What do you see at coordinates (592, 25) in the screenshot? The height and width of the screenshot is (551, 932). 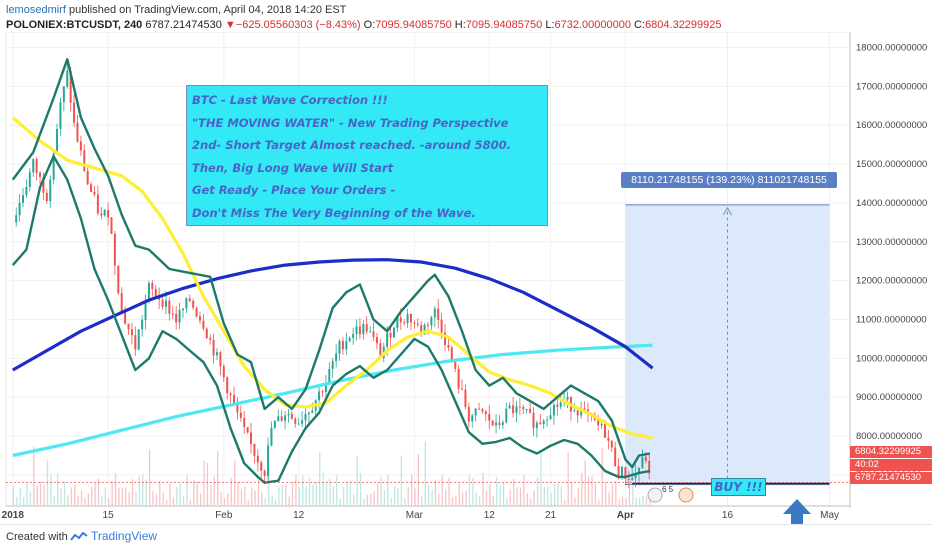 I see `low-value: 6732.00000000` at bounding box center [592, 25].